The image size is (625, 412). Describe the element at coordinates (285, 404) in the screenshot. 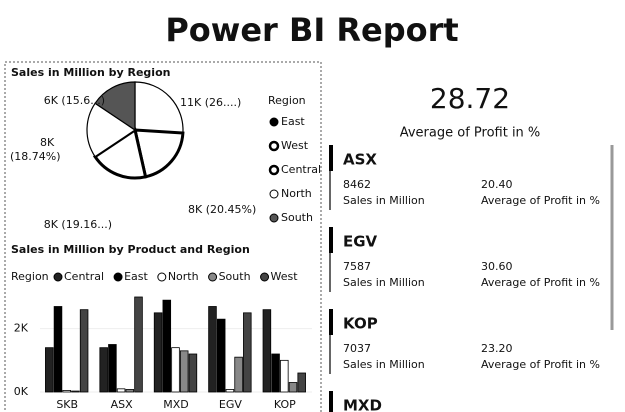

I see `x-tick-label: KOP` at that location.